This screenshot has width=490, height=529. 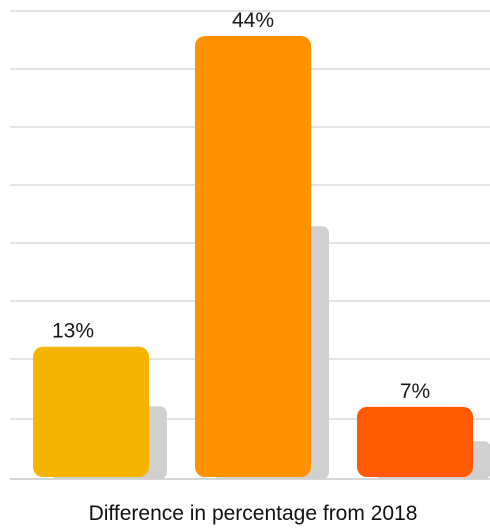 What do you see at coordinates (73, 331) in the screenshot?
I see `data-label: 13%` at bounding box center [73, 331].